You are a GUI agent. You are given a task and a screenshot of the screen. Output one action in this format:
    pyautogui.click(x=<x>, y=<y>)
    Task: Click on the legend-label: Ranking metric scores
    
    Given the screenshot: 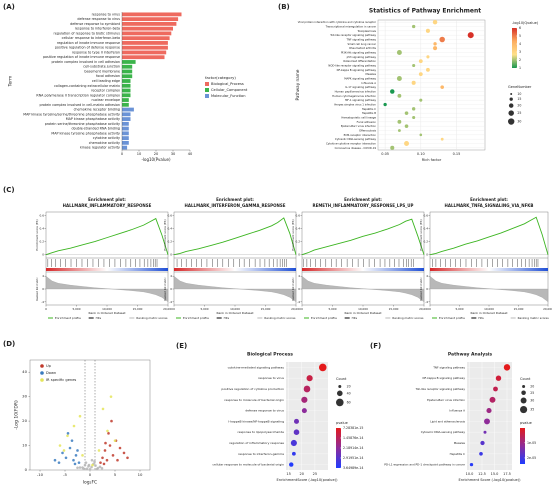 What is the action you would take?
    pyautogui.click(x=152, y=318)
    